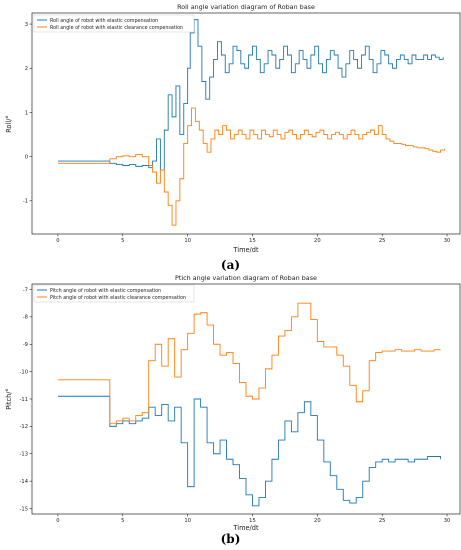  Describe the element at coordinates (26, 25) in the screenshot. I see `y-tick-label: 3` at that location.